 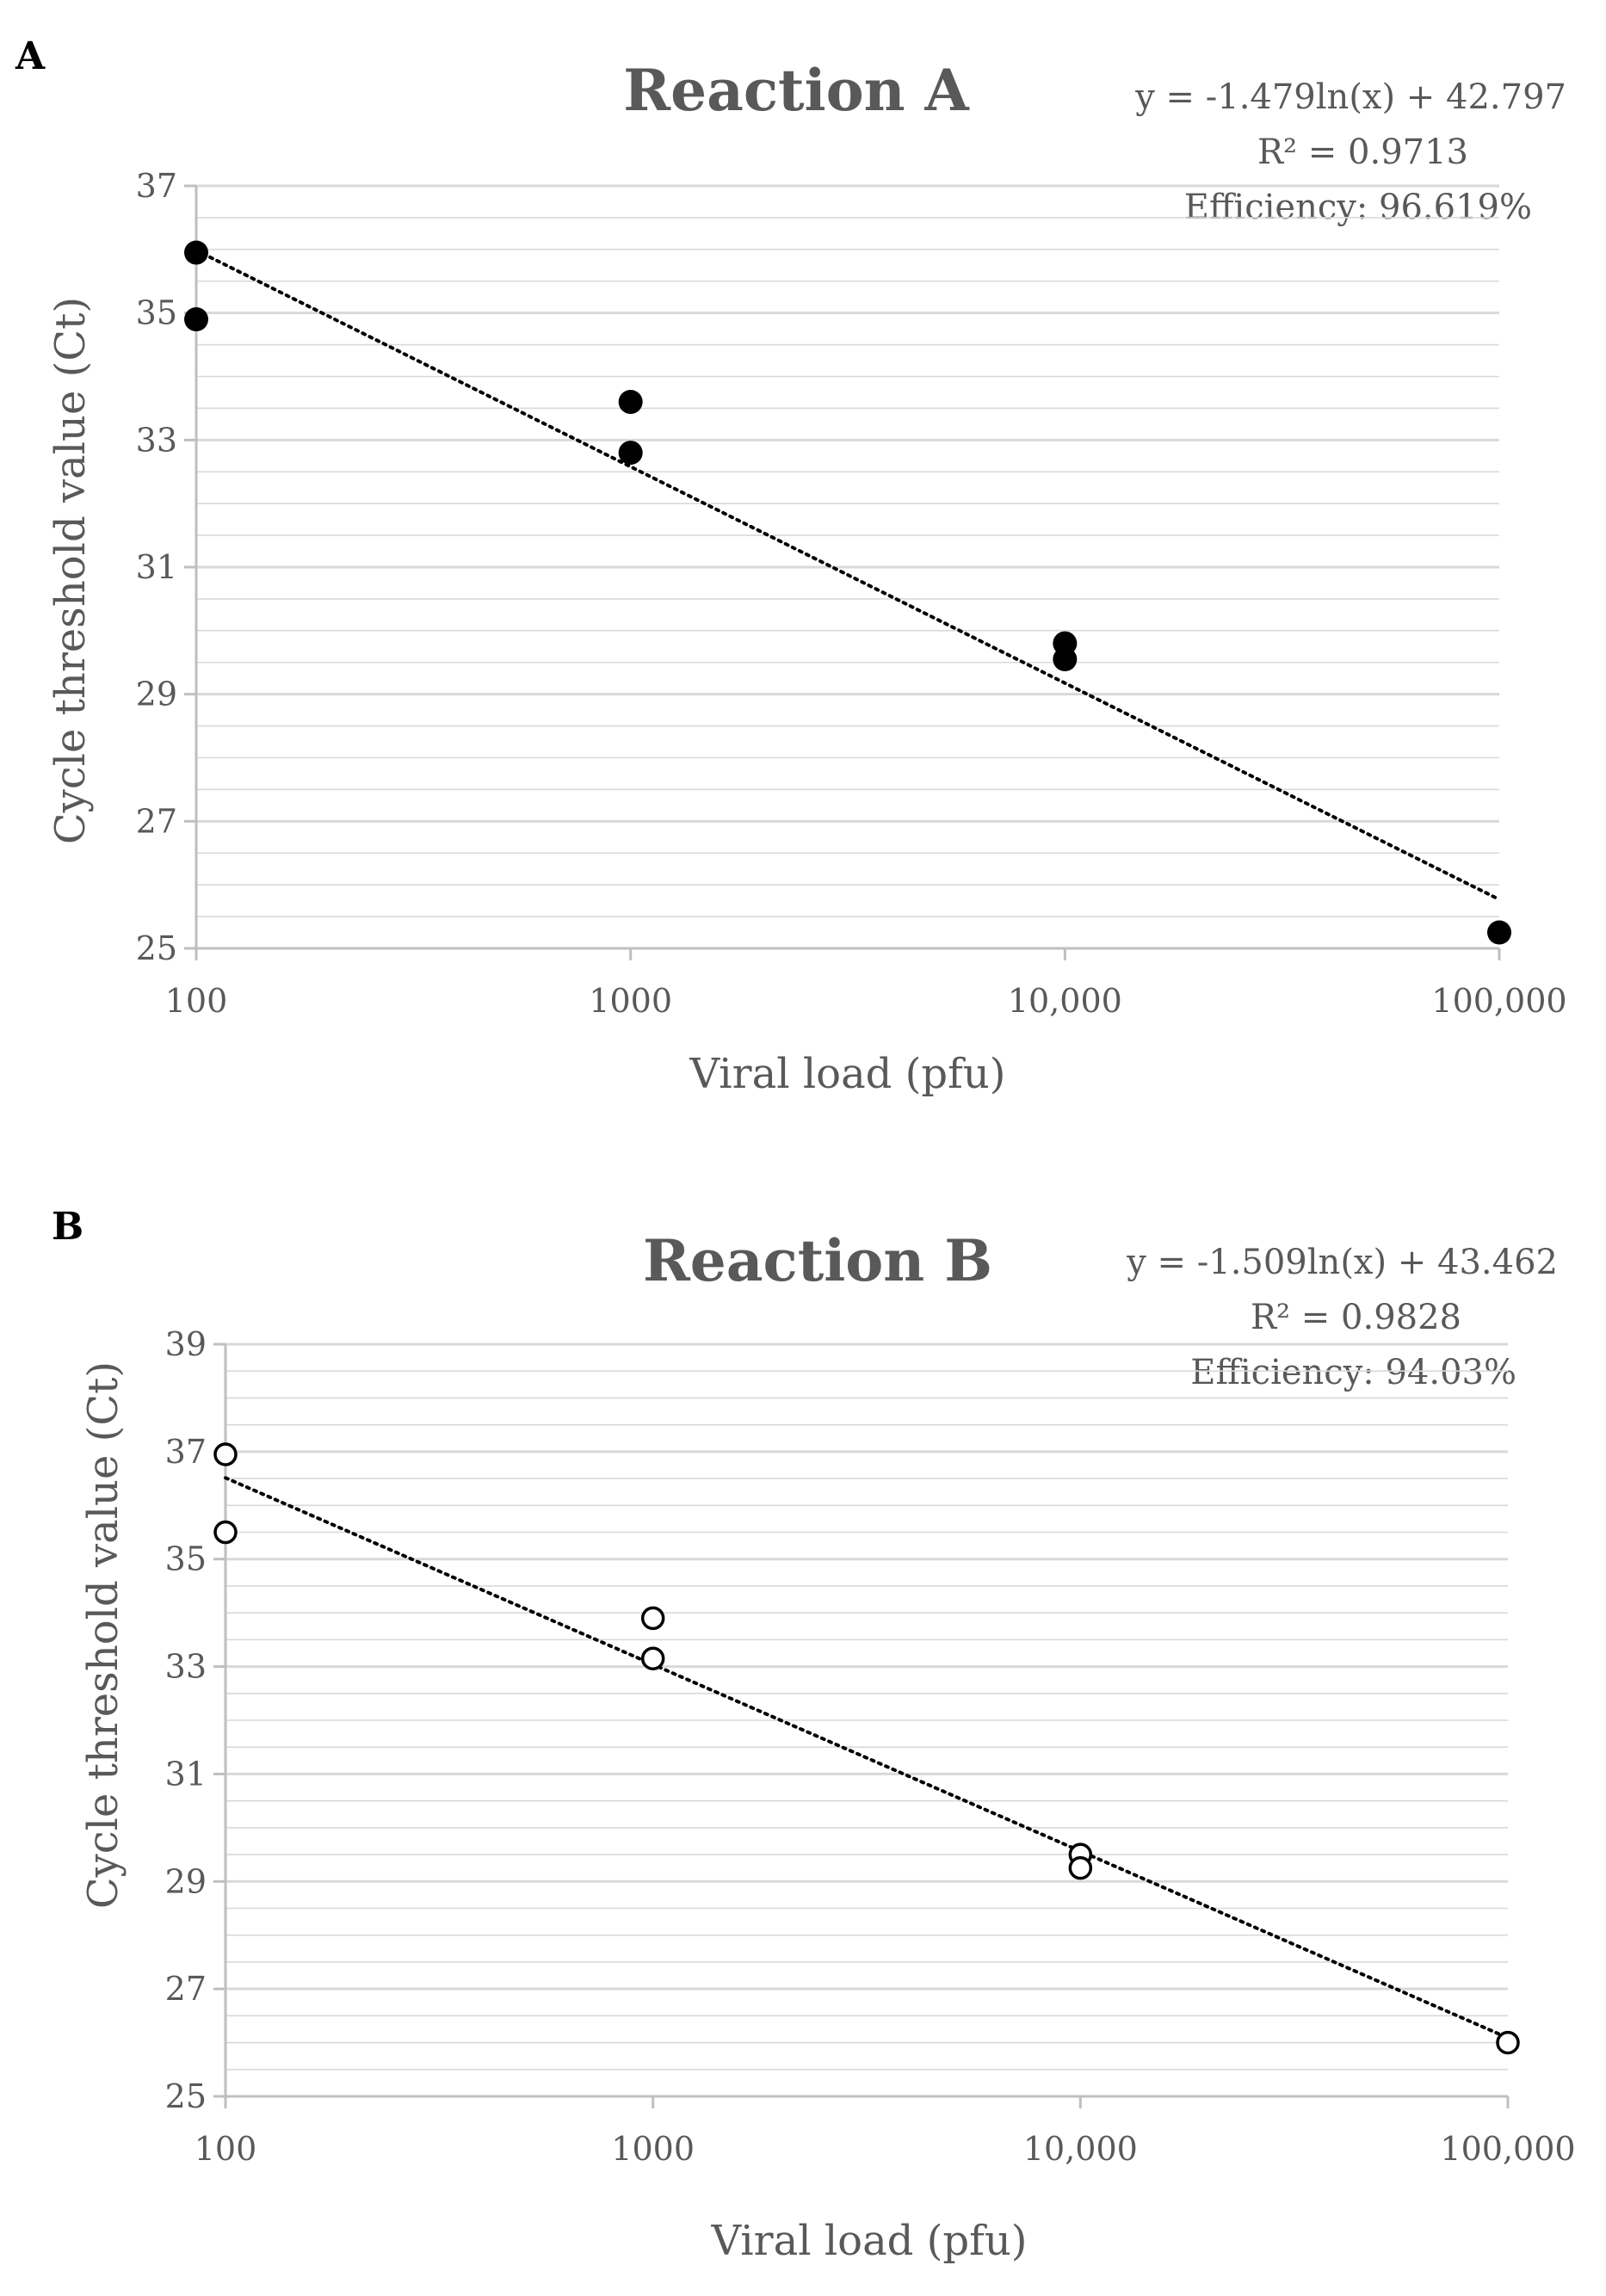 What do you see at coordinates (68, 1227) in the screenshot?
I see `panel-label: B` at bounding box center [68, 1227].